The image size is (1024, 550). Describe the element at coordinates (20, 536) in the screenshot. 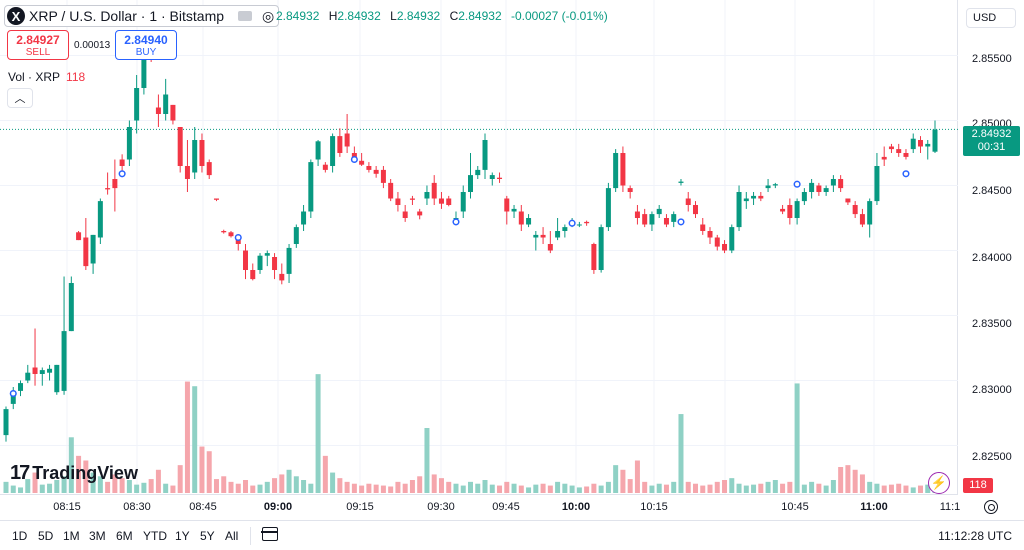

I see `range-button-1d: 1D` at that location.